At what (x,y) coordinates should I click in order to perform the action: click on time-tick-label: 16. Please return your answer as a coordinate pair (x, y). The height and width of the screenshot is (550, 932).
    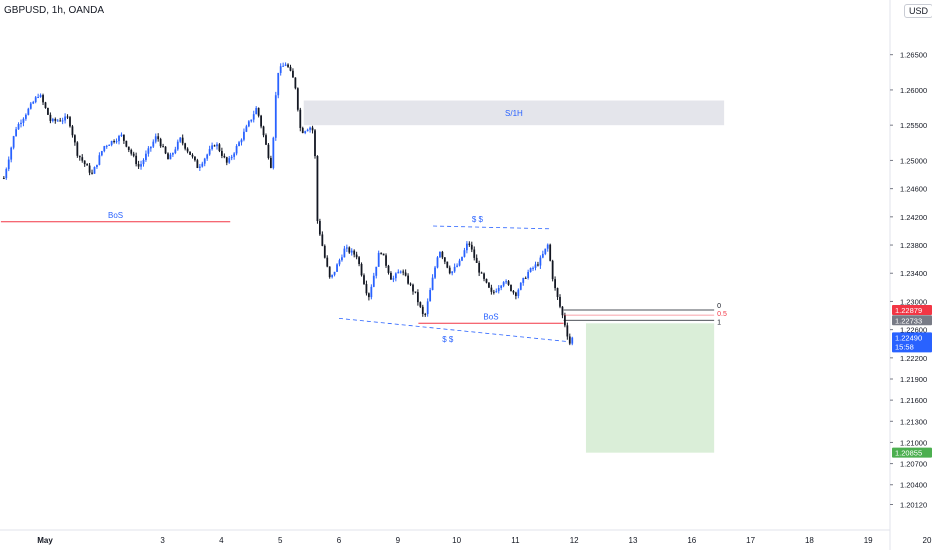
    Looking at the image, I should click on (691, 540).